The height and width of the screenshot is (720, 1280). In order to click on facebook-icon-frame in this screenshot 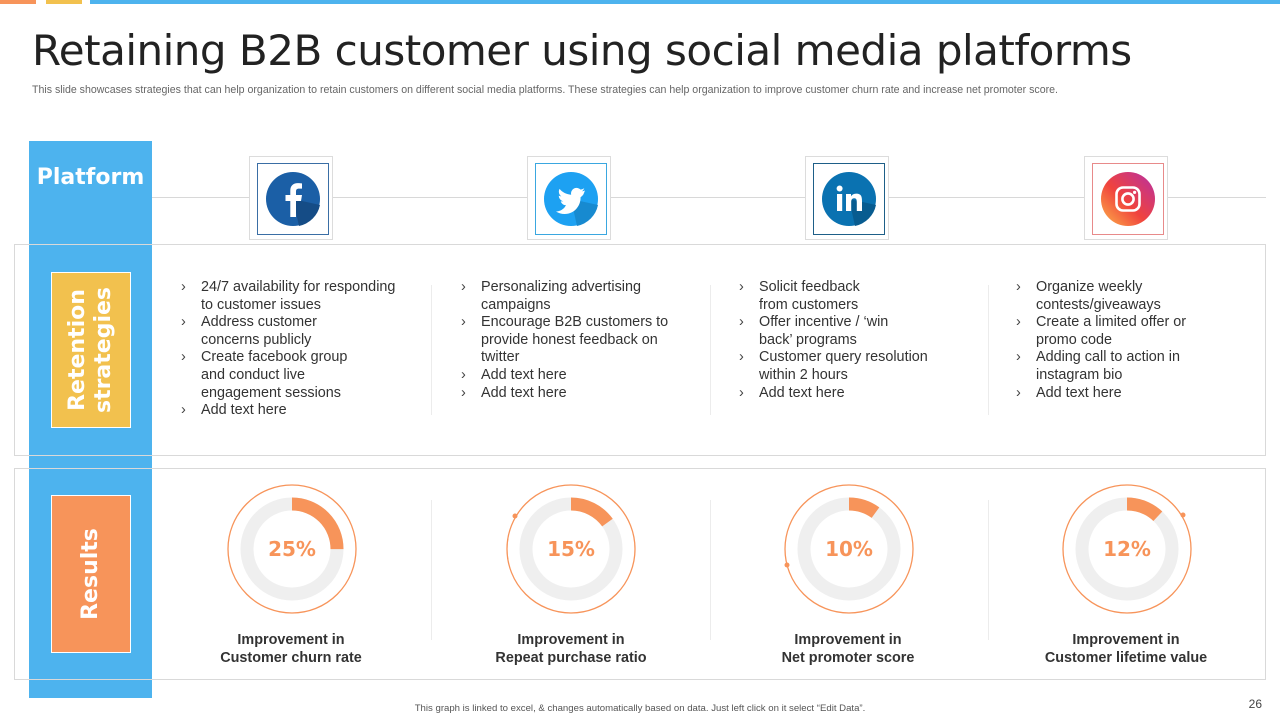, I will do `click(291, 198)`.